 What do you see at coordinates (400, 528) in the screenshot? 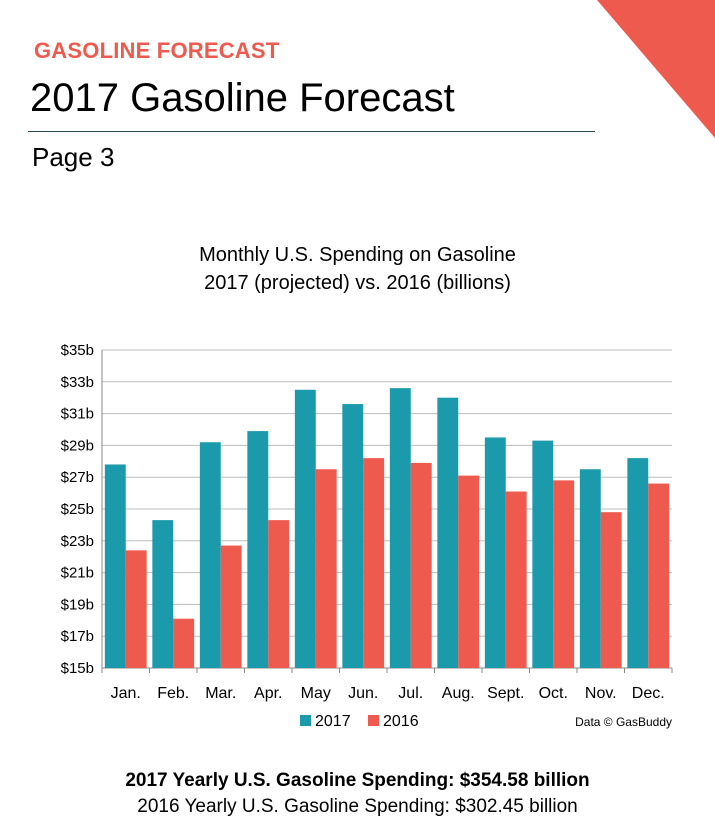
I see `bar-2017-jul` at bounding box center [400, 528].